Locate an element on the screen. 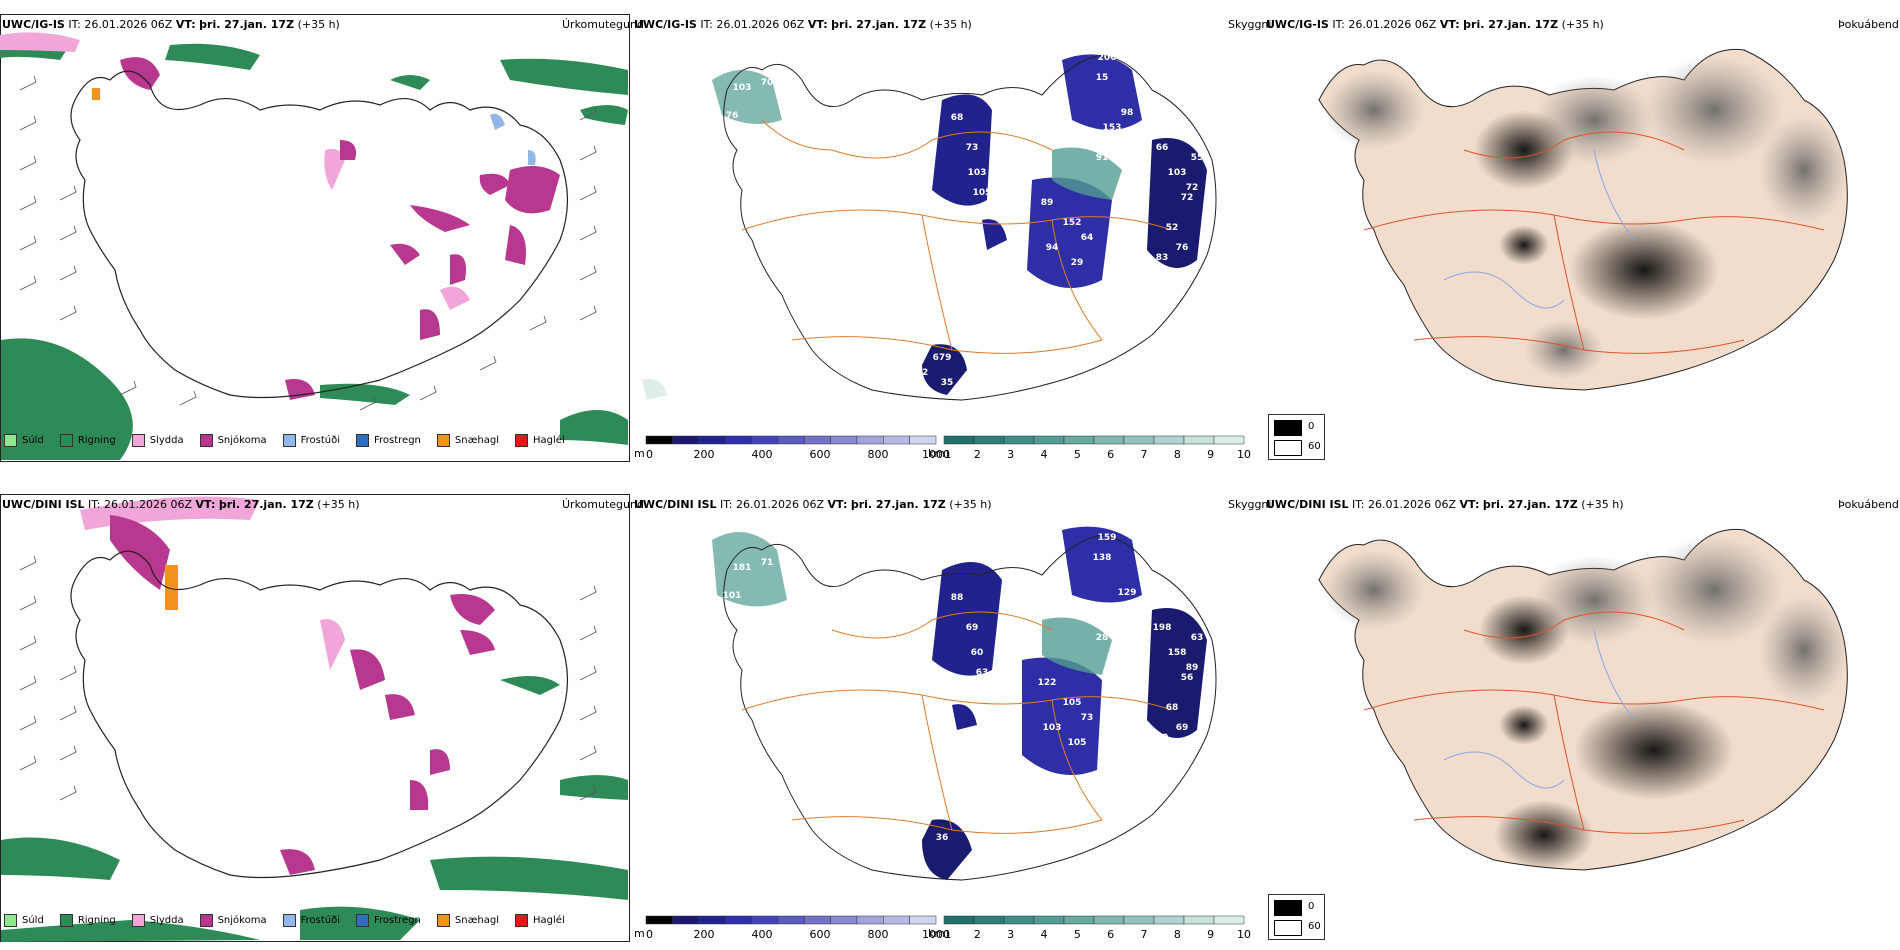 Image resolution: width=1900 pixels, height=950 pixels. visibility-value-label: 138 is located at coordinates (1102, 558).